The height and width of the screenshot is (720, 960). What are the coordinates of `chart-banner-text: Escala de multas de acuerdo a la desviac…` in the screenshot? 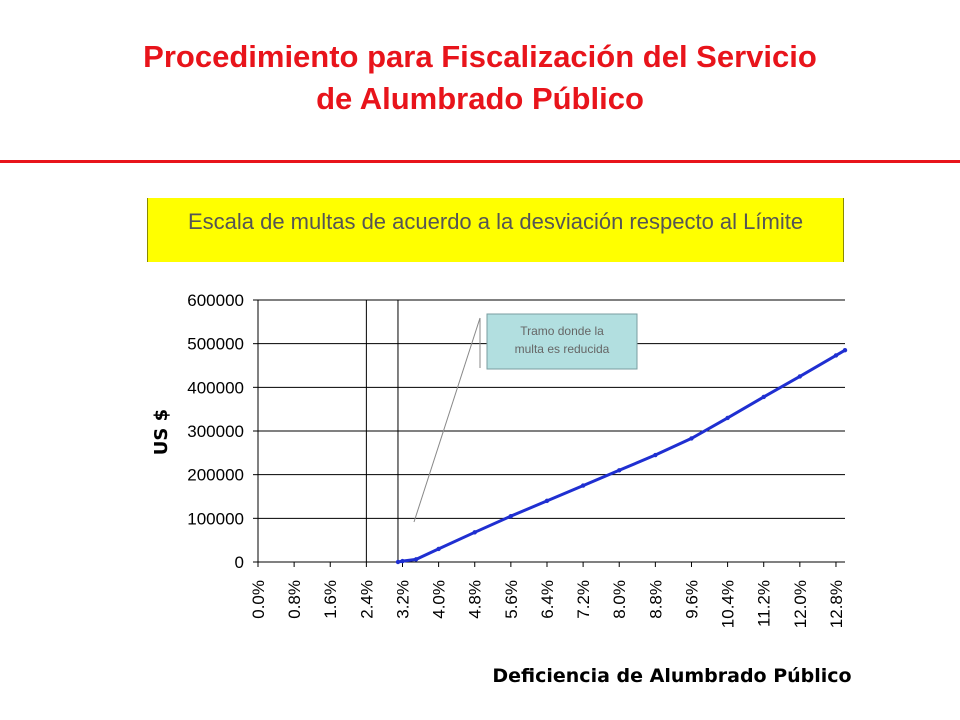 It's located at (495, 221).